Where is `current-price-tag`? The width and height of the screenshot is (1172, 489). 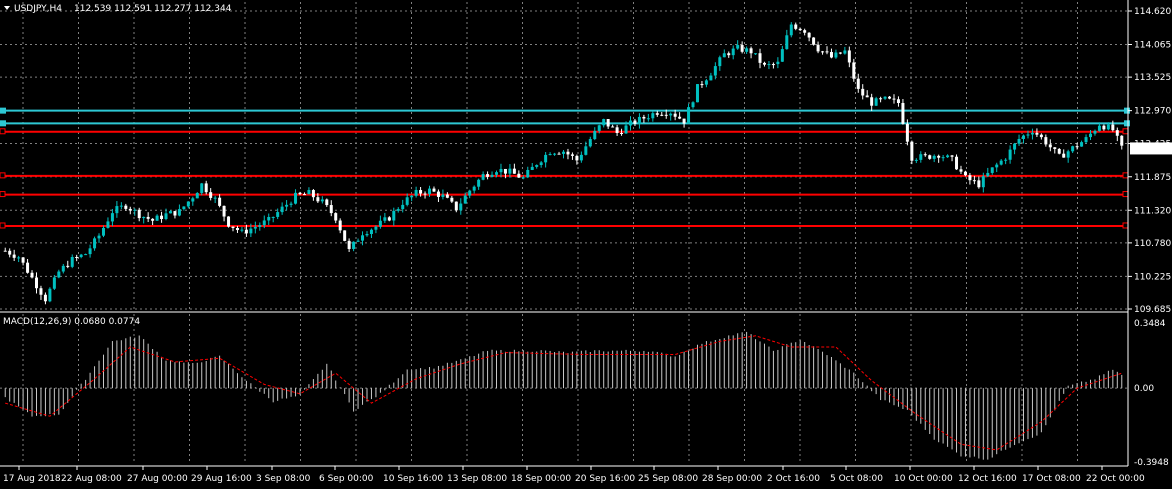 current-price-tag is located at coordinates (1151, 148).